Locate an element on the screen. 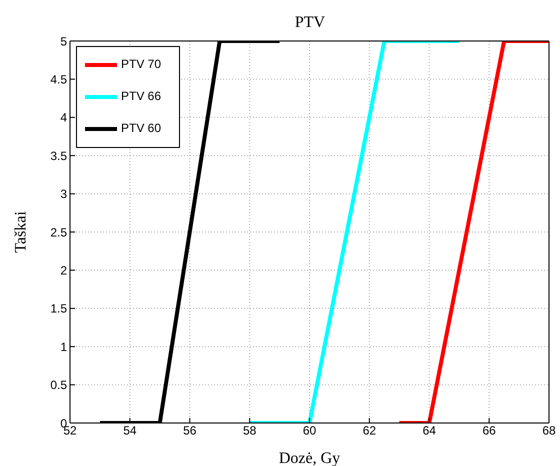 This screenshot has width=560, height=466. legend-label: PTV 60 is located at coordinates (141, 128).